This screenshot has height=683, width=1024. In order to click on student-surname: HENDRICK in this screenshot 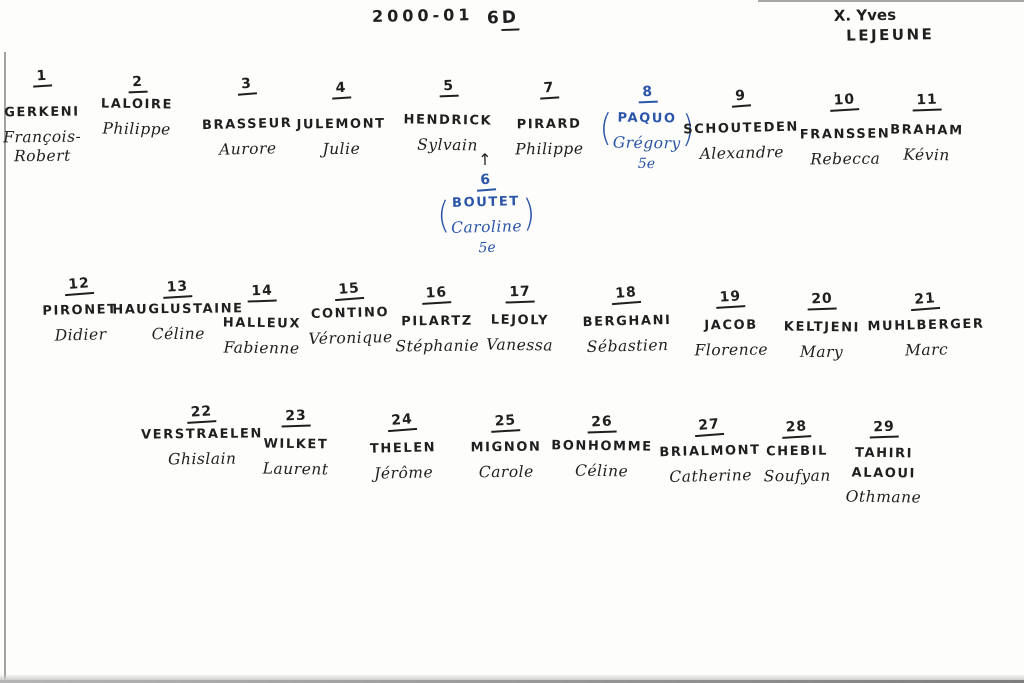, I will do `click(448, 120)`.